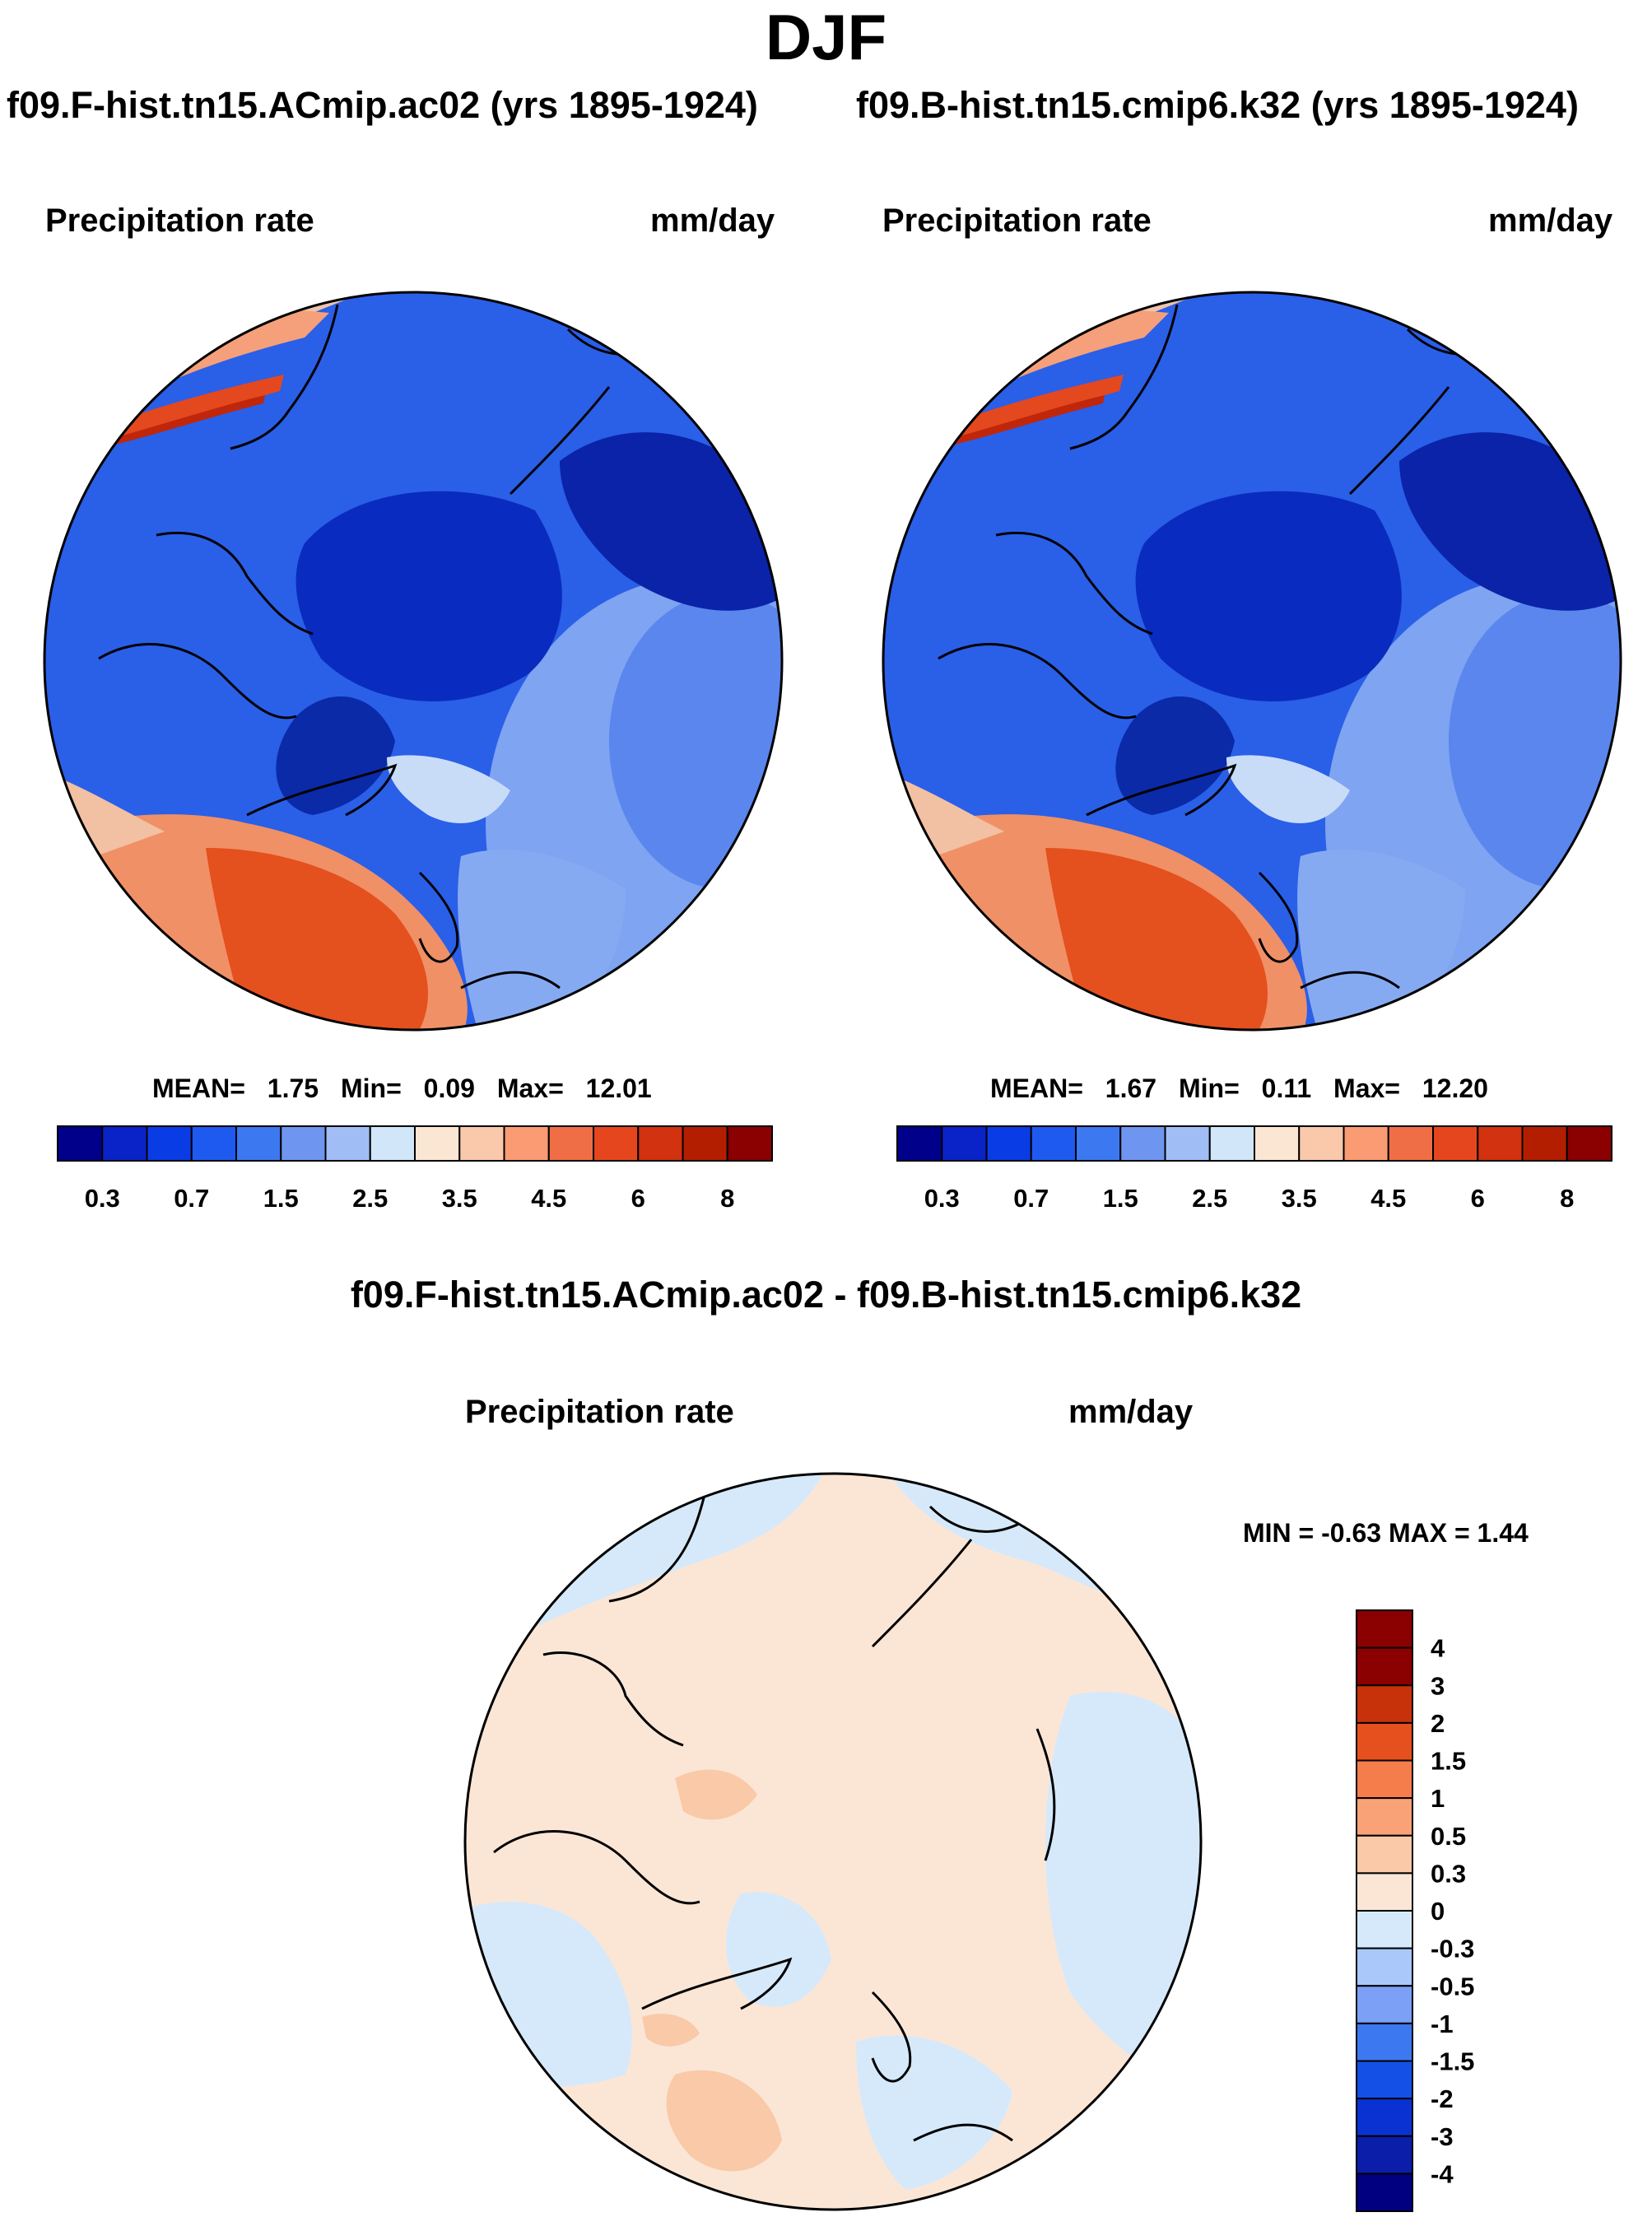 The width and height of the screenshot is (1652, 2217). What do you see at coordinates (1452, 1986) in the screenshot?
I see `difference-colorbar-tick-label: -0.5` at bounding box center [1452, 1986].